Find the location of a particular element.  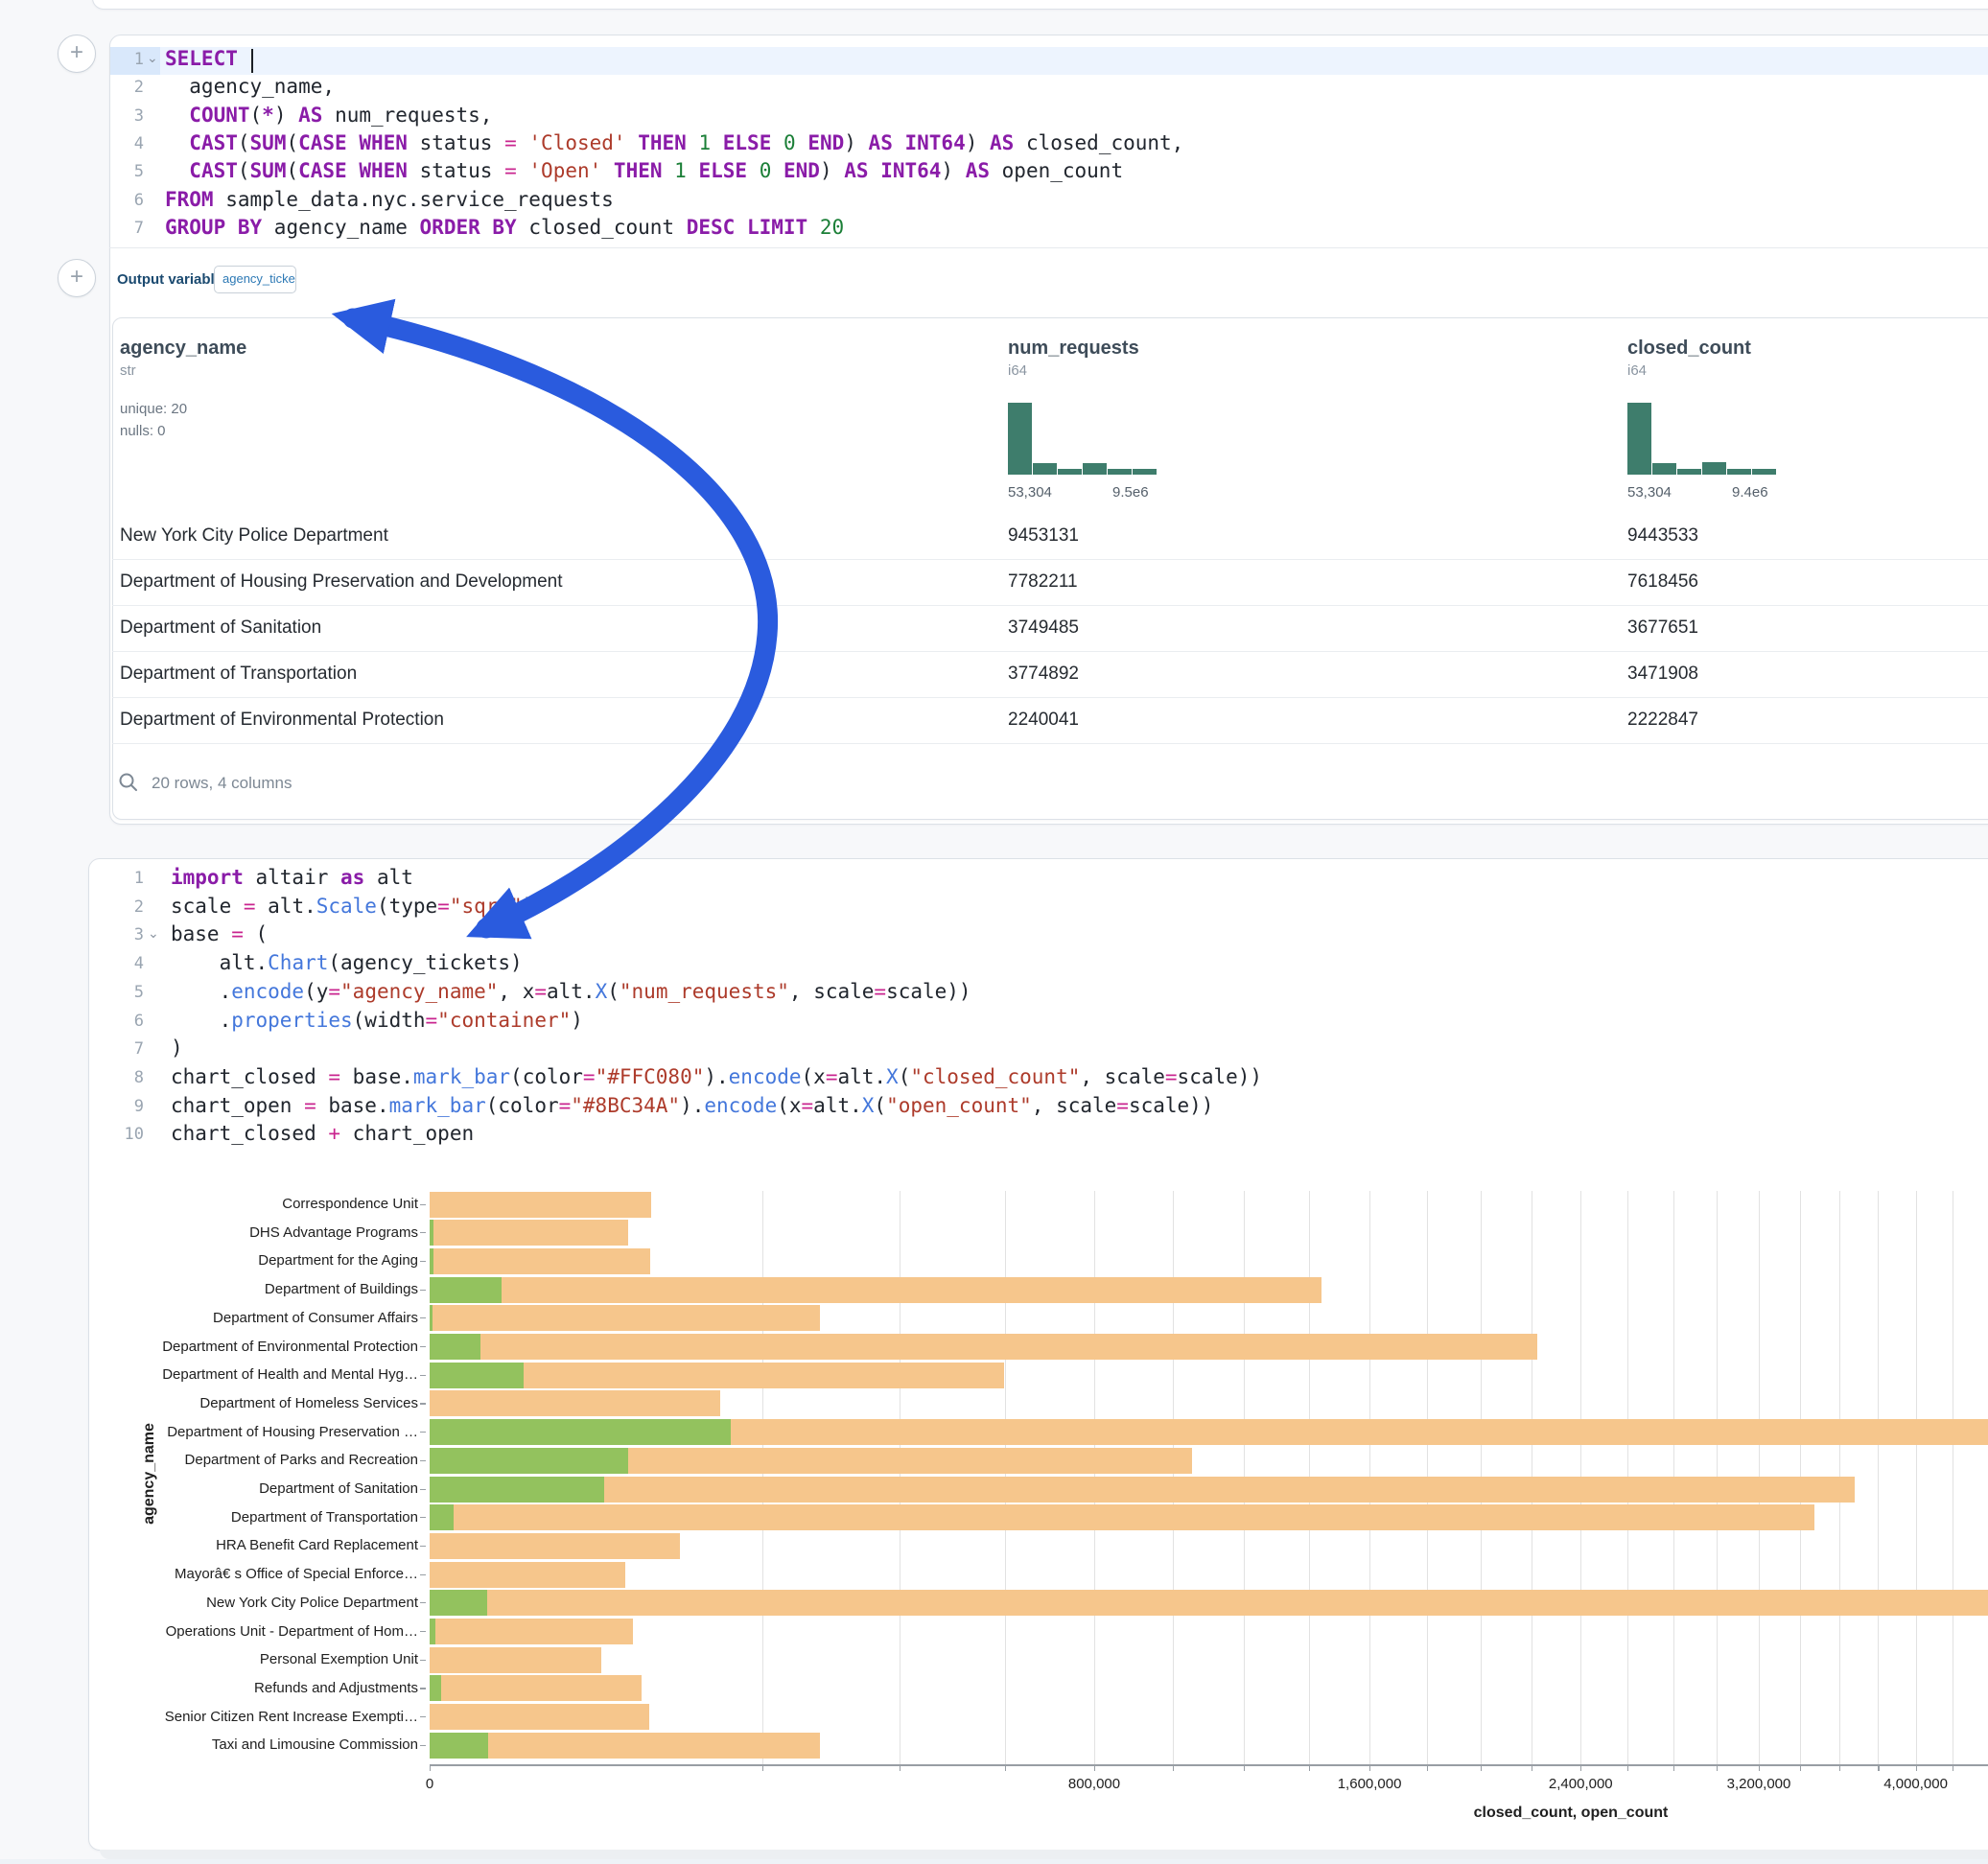

code-token: COUNT is located at coordinates (220, 115).